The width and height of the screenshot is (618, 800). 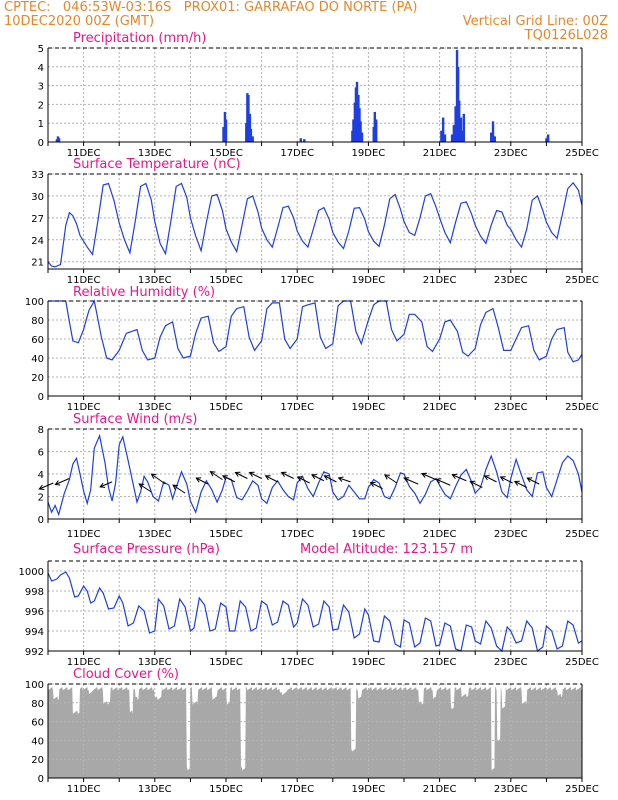 I want to click on rh-series-line, so click(x=315, y=331).